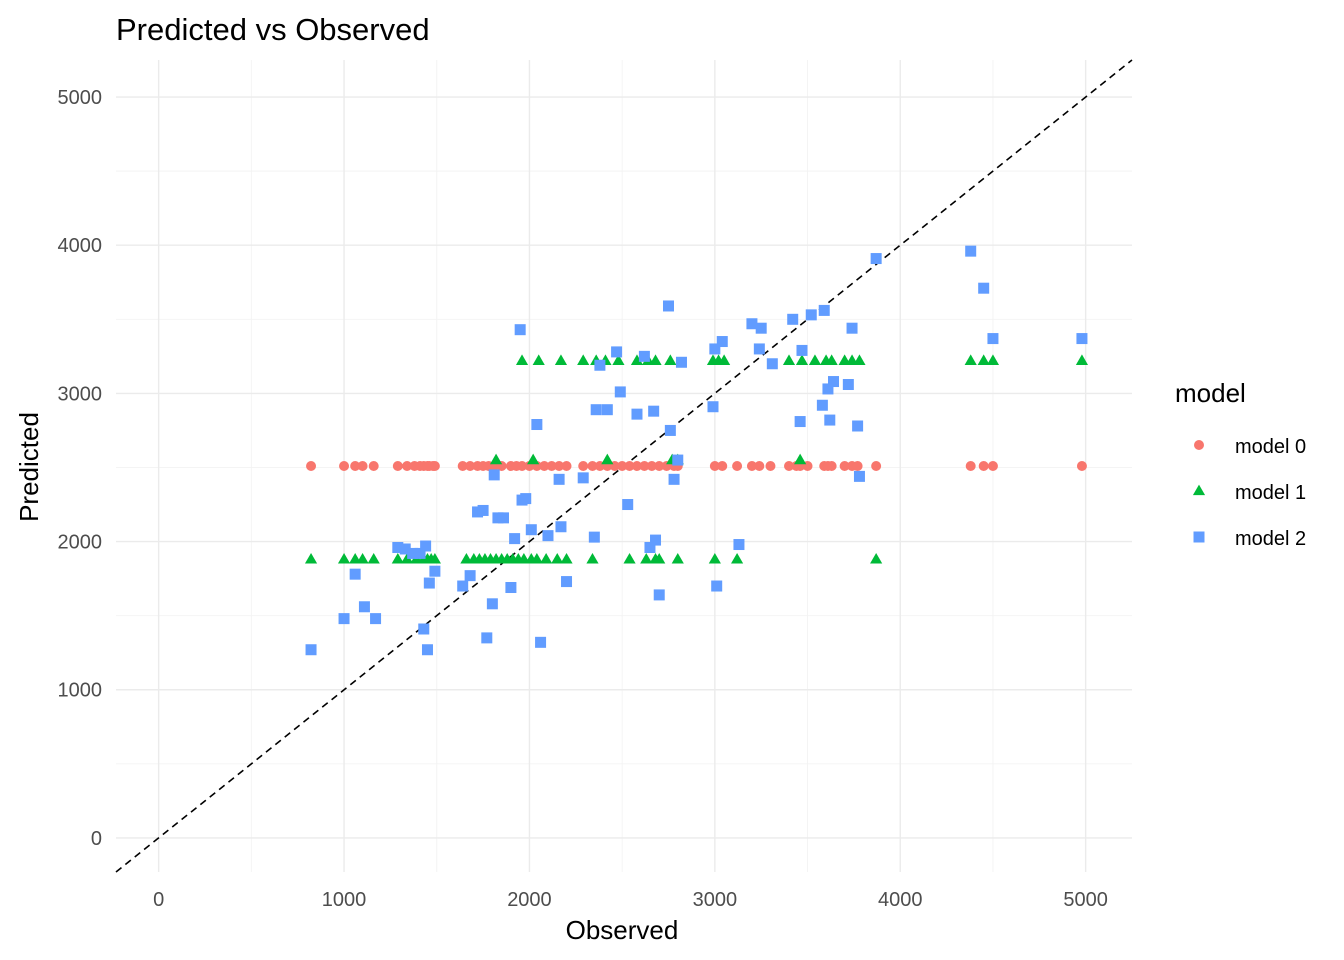  Describe the element at coordinates (29, 467) in the screenshot. I see `y-axis-title: Predicted` at that location.